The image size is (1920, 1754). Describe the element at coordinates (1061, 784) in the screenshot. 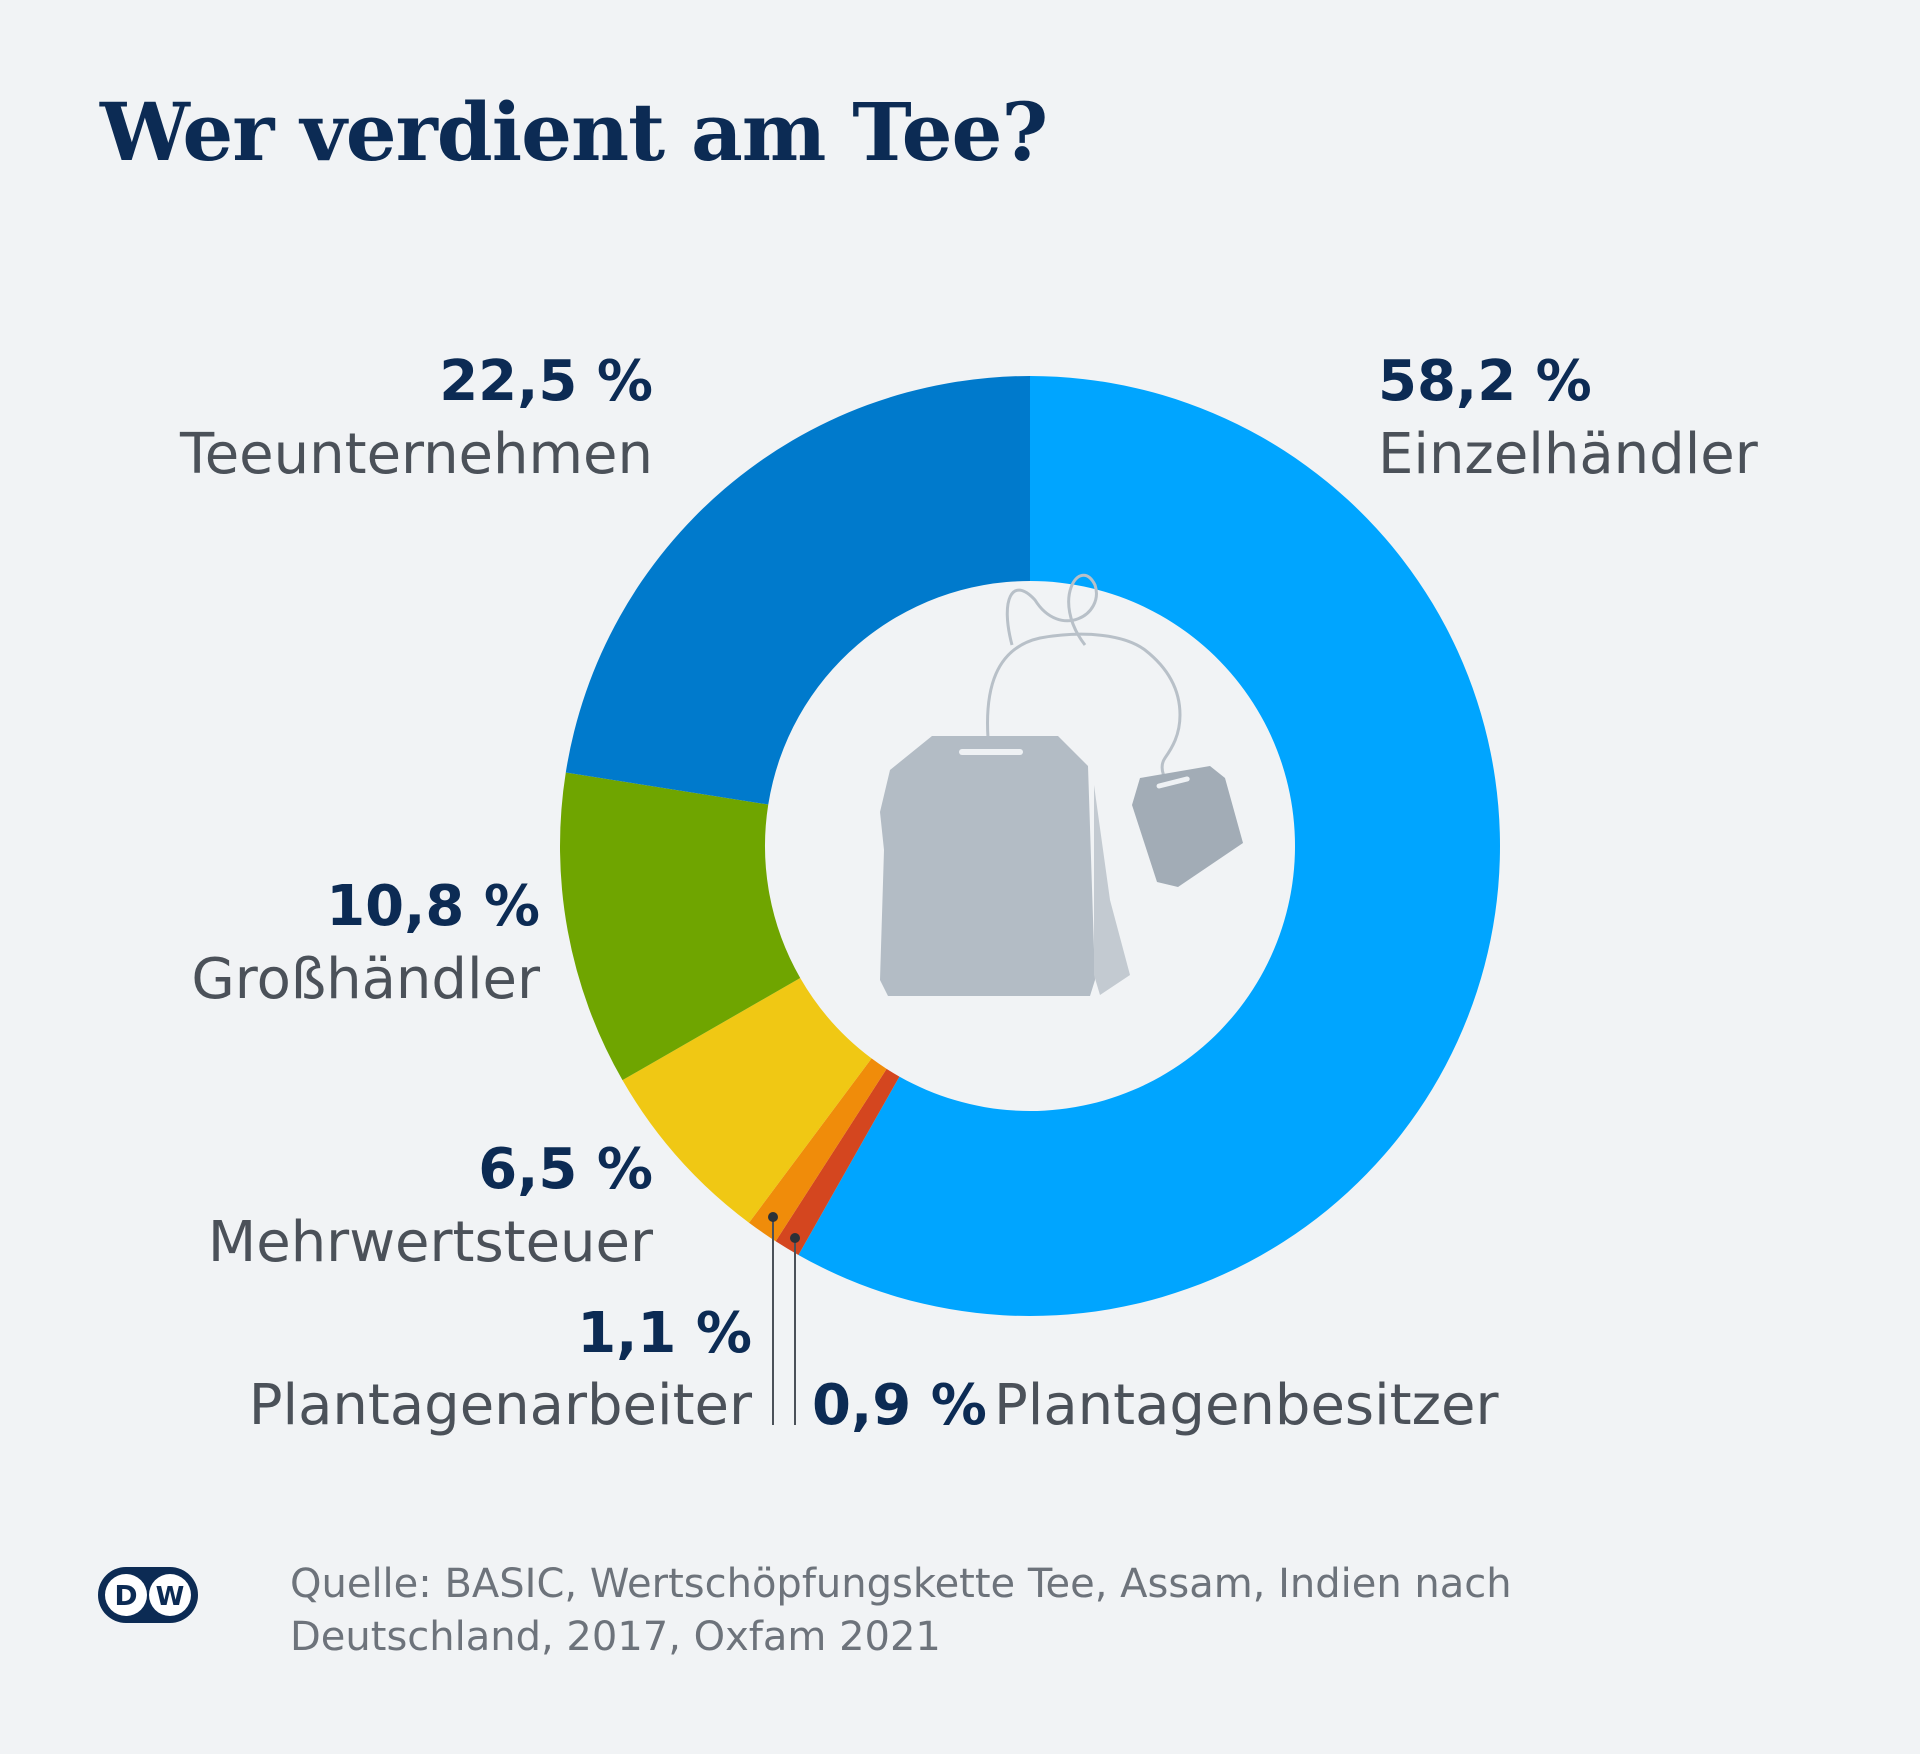

I see `teabag-icon` at that location.